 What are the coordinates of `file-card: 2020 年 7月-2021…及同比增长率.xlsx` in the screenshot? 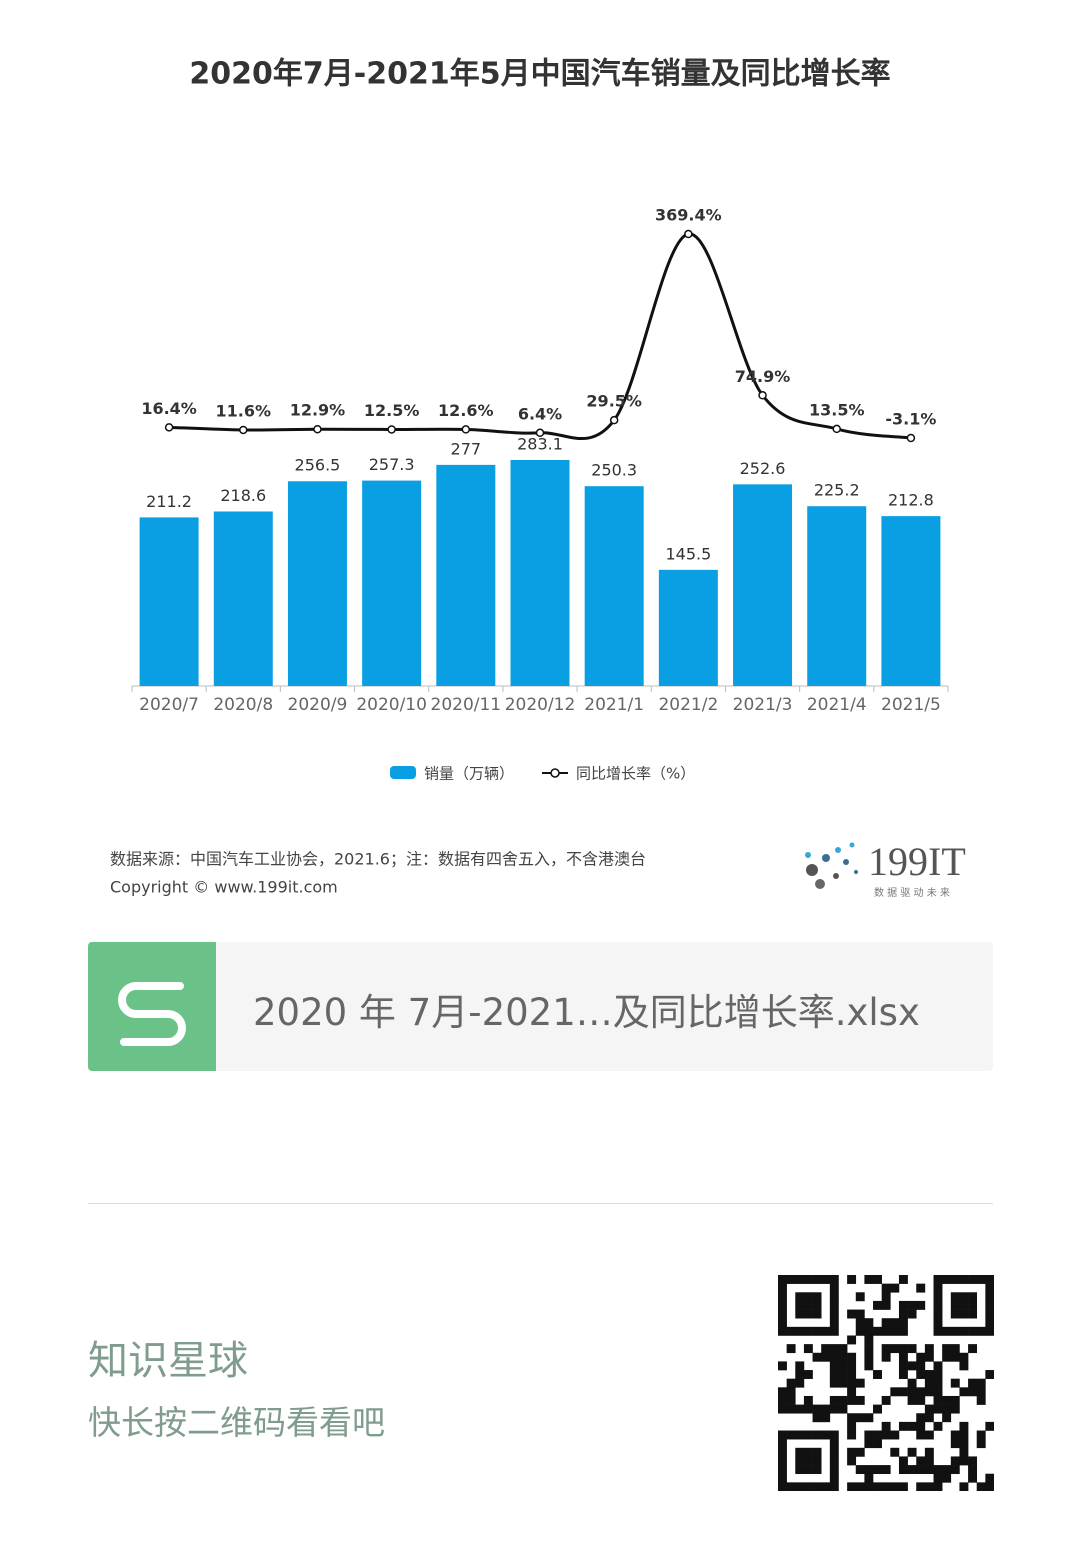 It's located at (540, 1006).